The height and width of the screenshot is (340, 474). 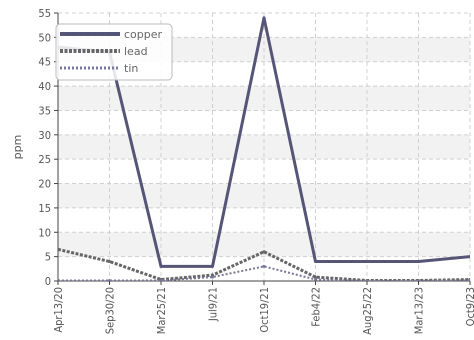 What do you see at coordinates (48, 281) in the screenshot?
I see `y-tick-label: 0` at bounding box center [48, 281].